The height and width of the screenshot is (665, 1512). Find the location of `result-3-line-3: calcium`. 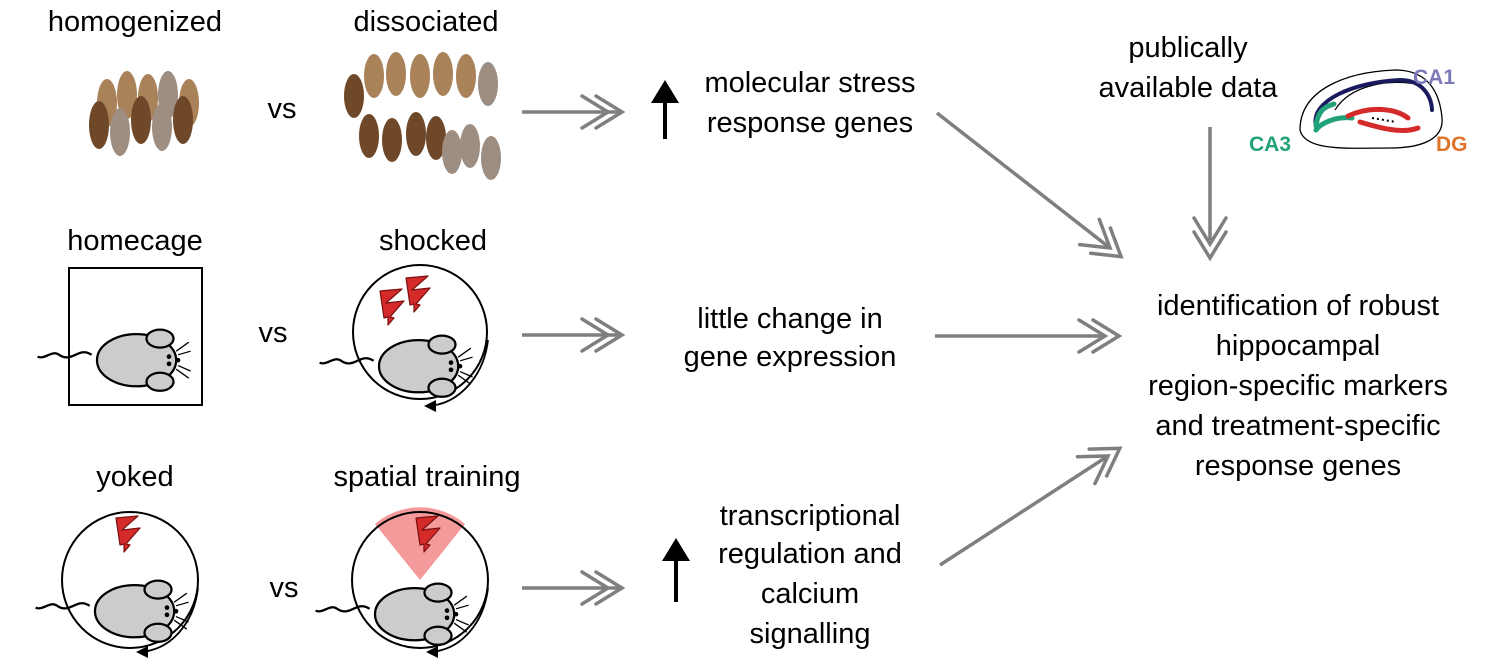

result-3-line-3: calcium is located at coordinates (810, 594).